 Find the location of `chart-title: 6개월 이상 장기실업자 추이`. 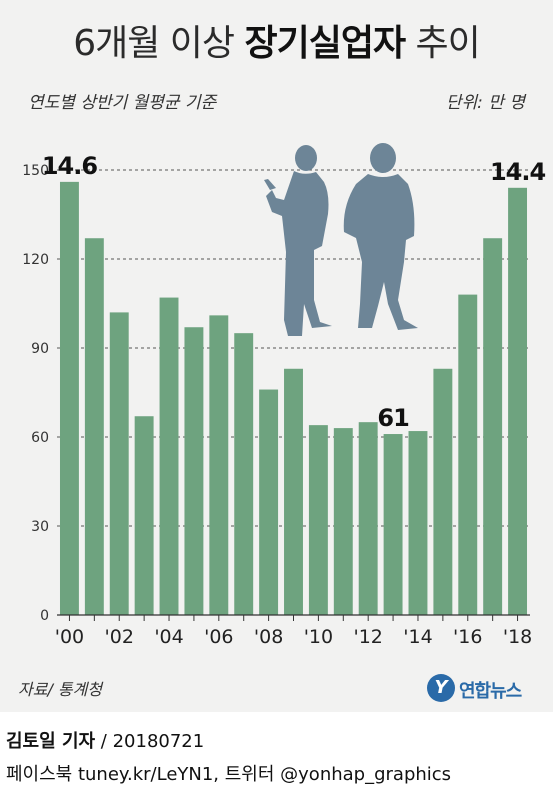

chart-title: 6개월 이상 장기실업자 추이 is located at coordinates (277, 43).